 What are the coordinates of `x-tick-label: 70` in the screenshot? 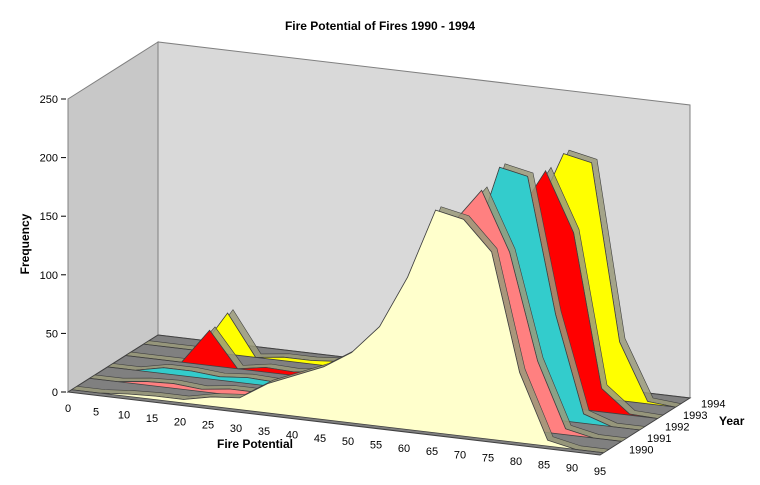 It's located at (460, 455).